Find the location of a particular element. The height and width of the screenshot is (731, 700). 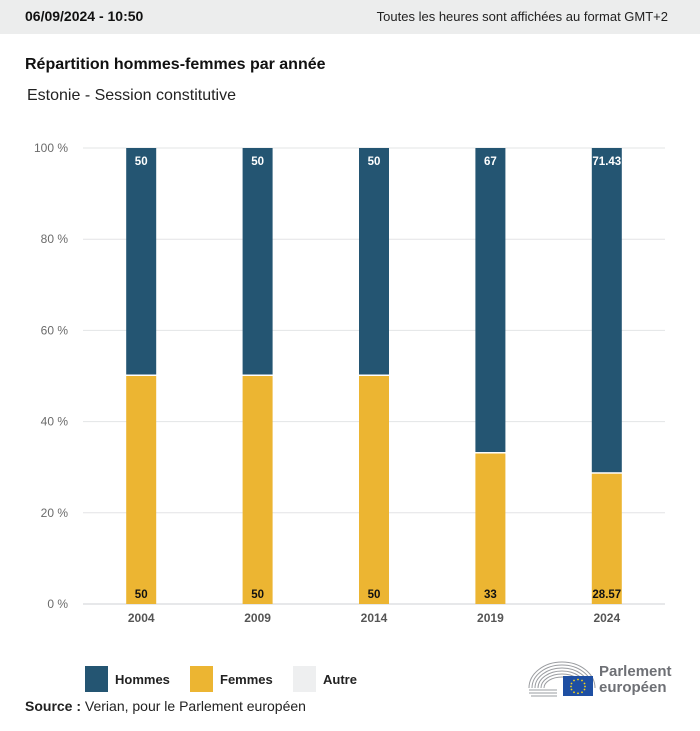

european-parliament-logo: Parlement européen is located at coordinates (607, 680).